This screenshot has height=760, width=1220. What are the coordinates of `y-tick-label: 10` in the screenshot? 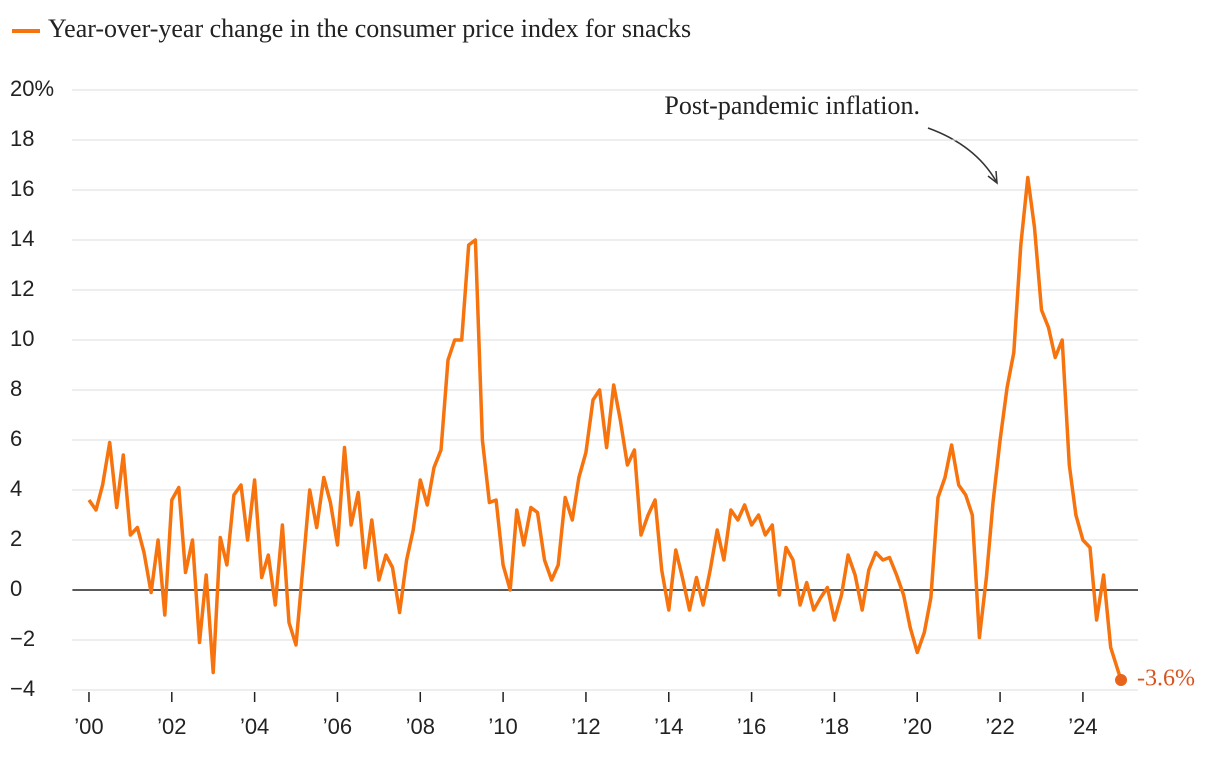 It's located at (22, 338).